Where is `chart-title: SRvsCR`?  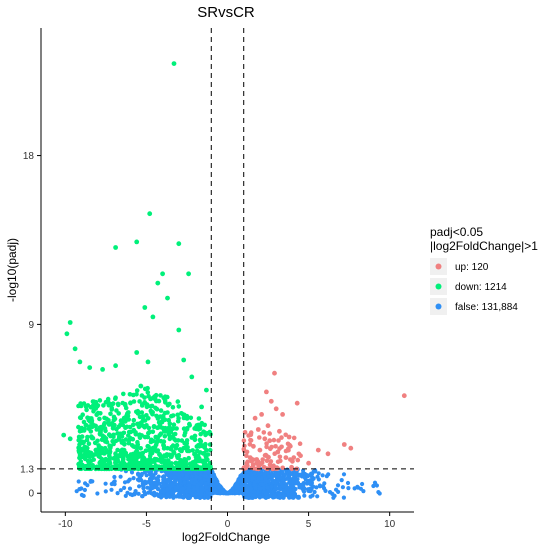
chart-title: SRvsCR is located at coordinates (226, 12).